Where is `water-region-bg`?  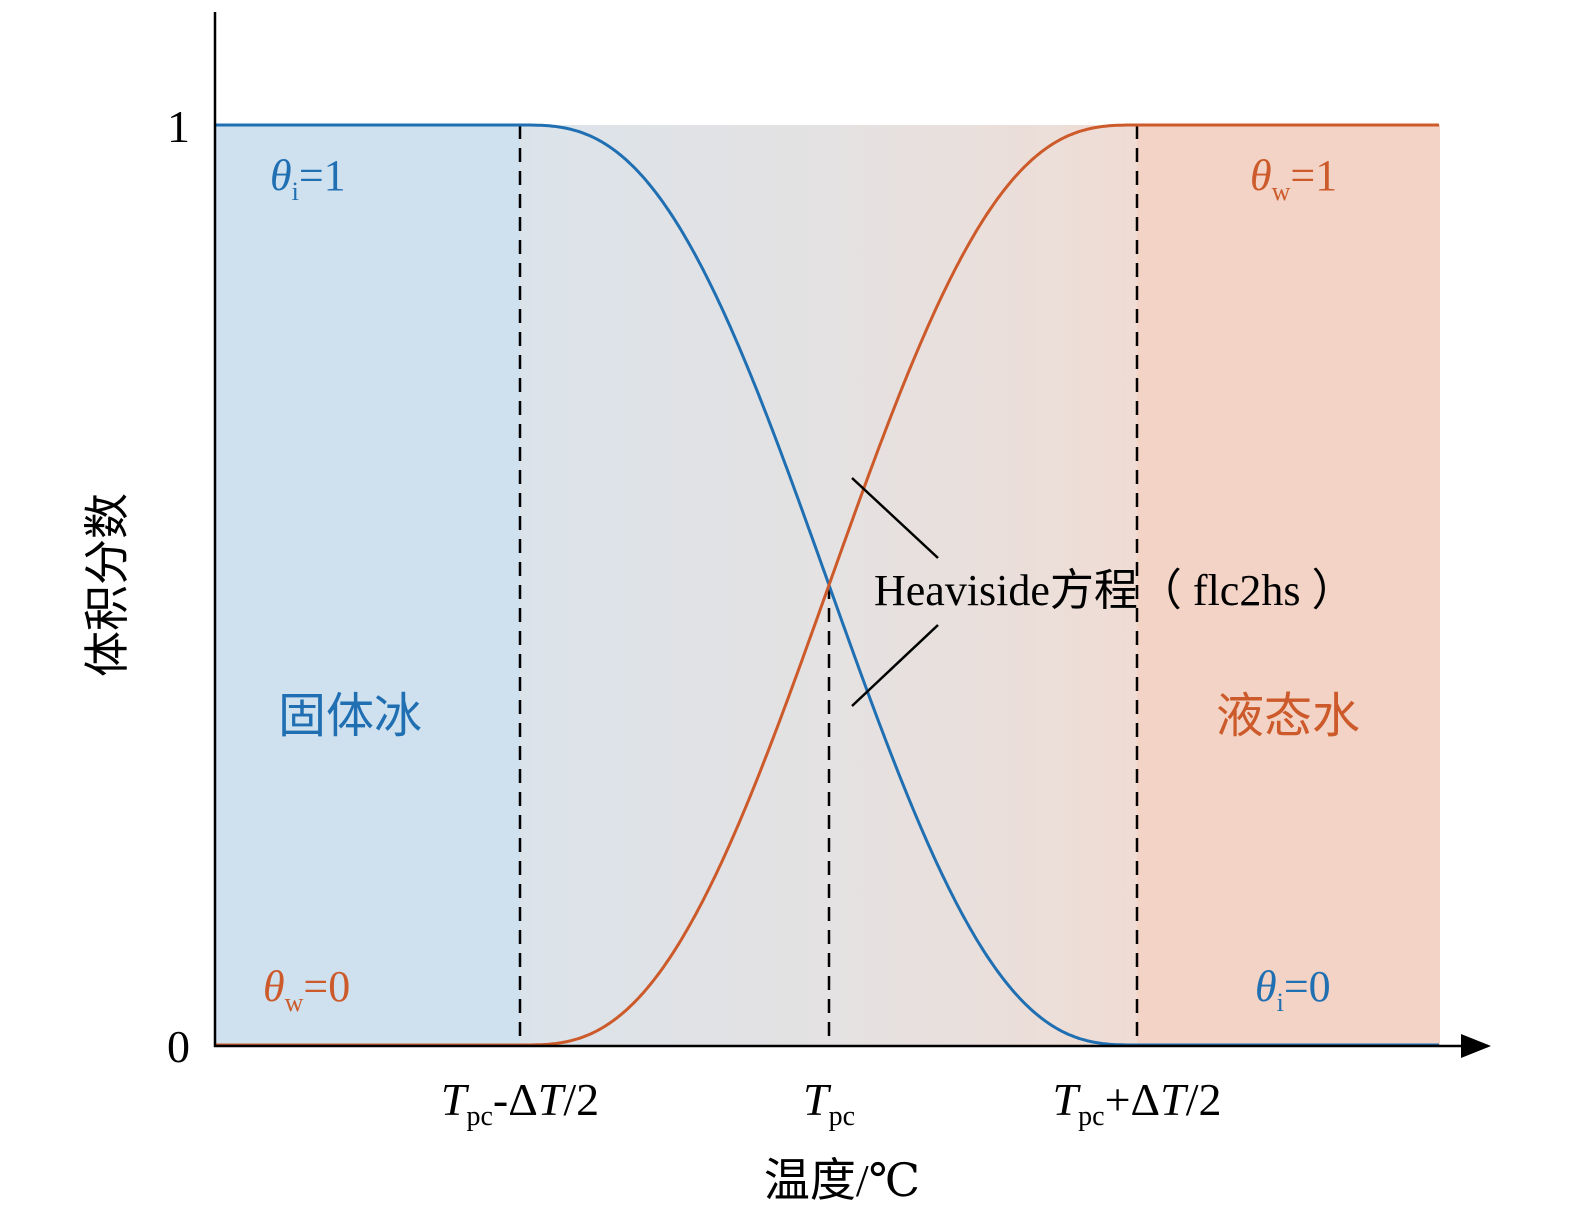
water-region-bg is located at coordinates (1288, 585).